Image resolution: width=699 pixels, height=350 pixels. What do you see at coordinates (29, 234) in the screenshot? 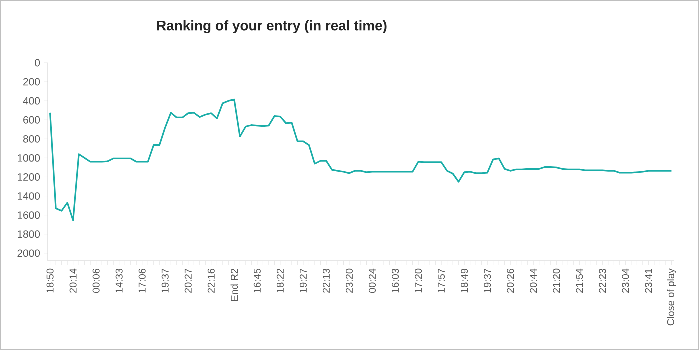
I see `y-tick-label: 1800` at bounding box center [29, 234].